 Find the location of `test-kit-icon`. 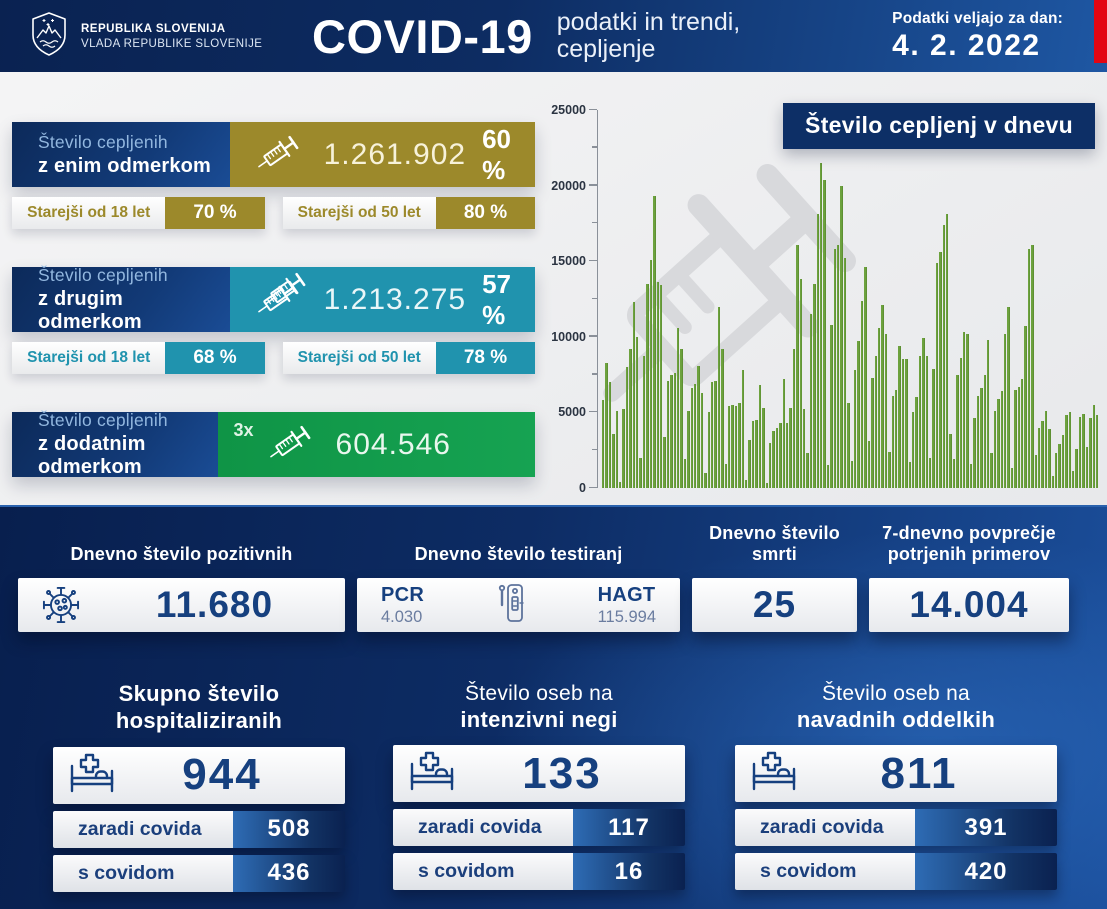

test-kit-icon is located at coordinates (511, 605).